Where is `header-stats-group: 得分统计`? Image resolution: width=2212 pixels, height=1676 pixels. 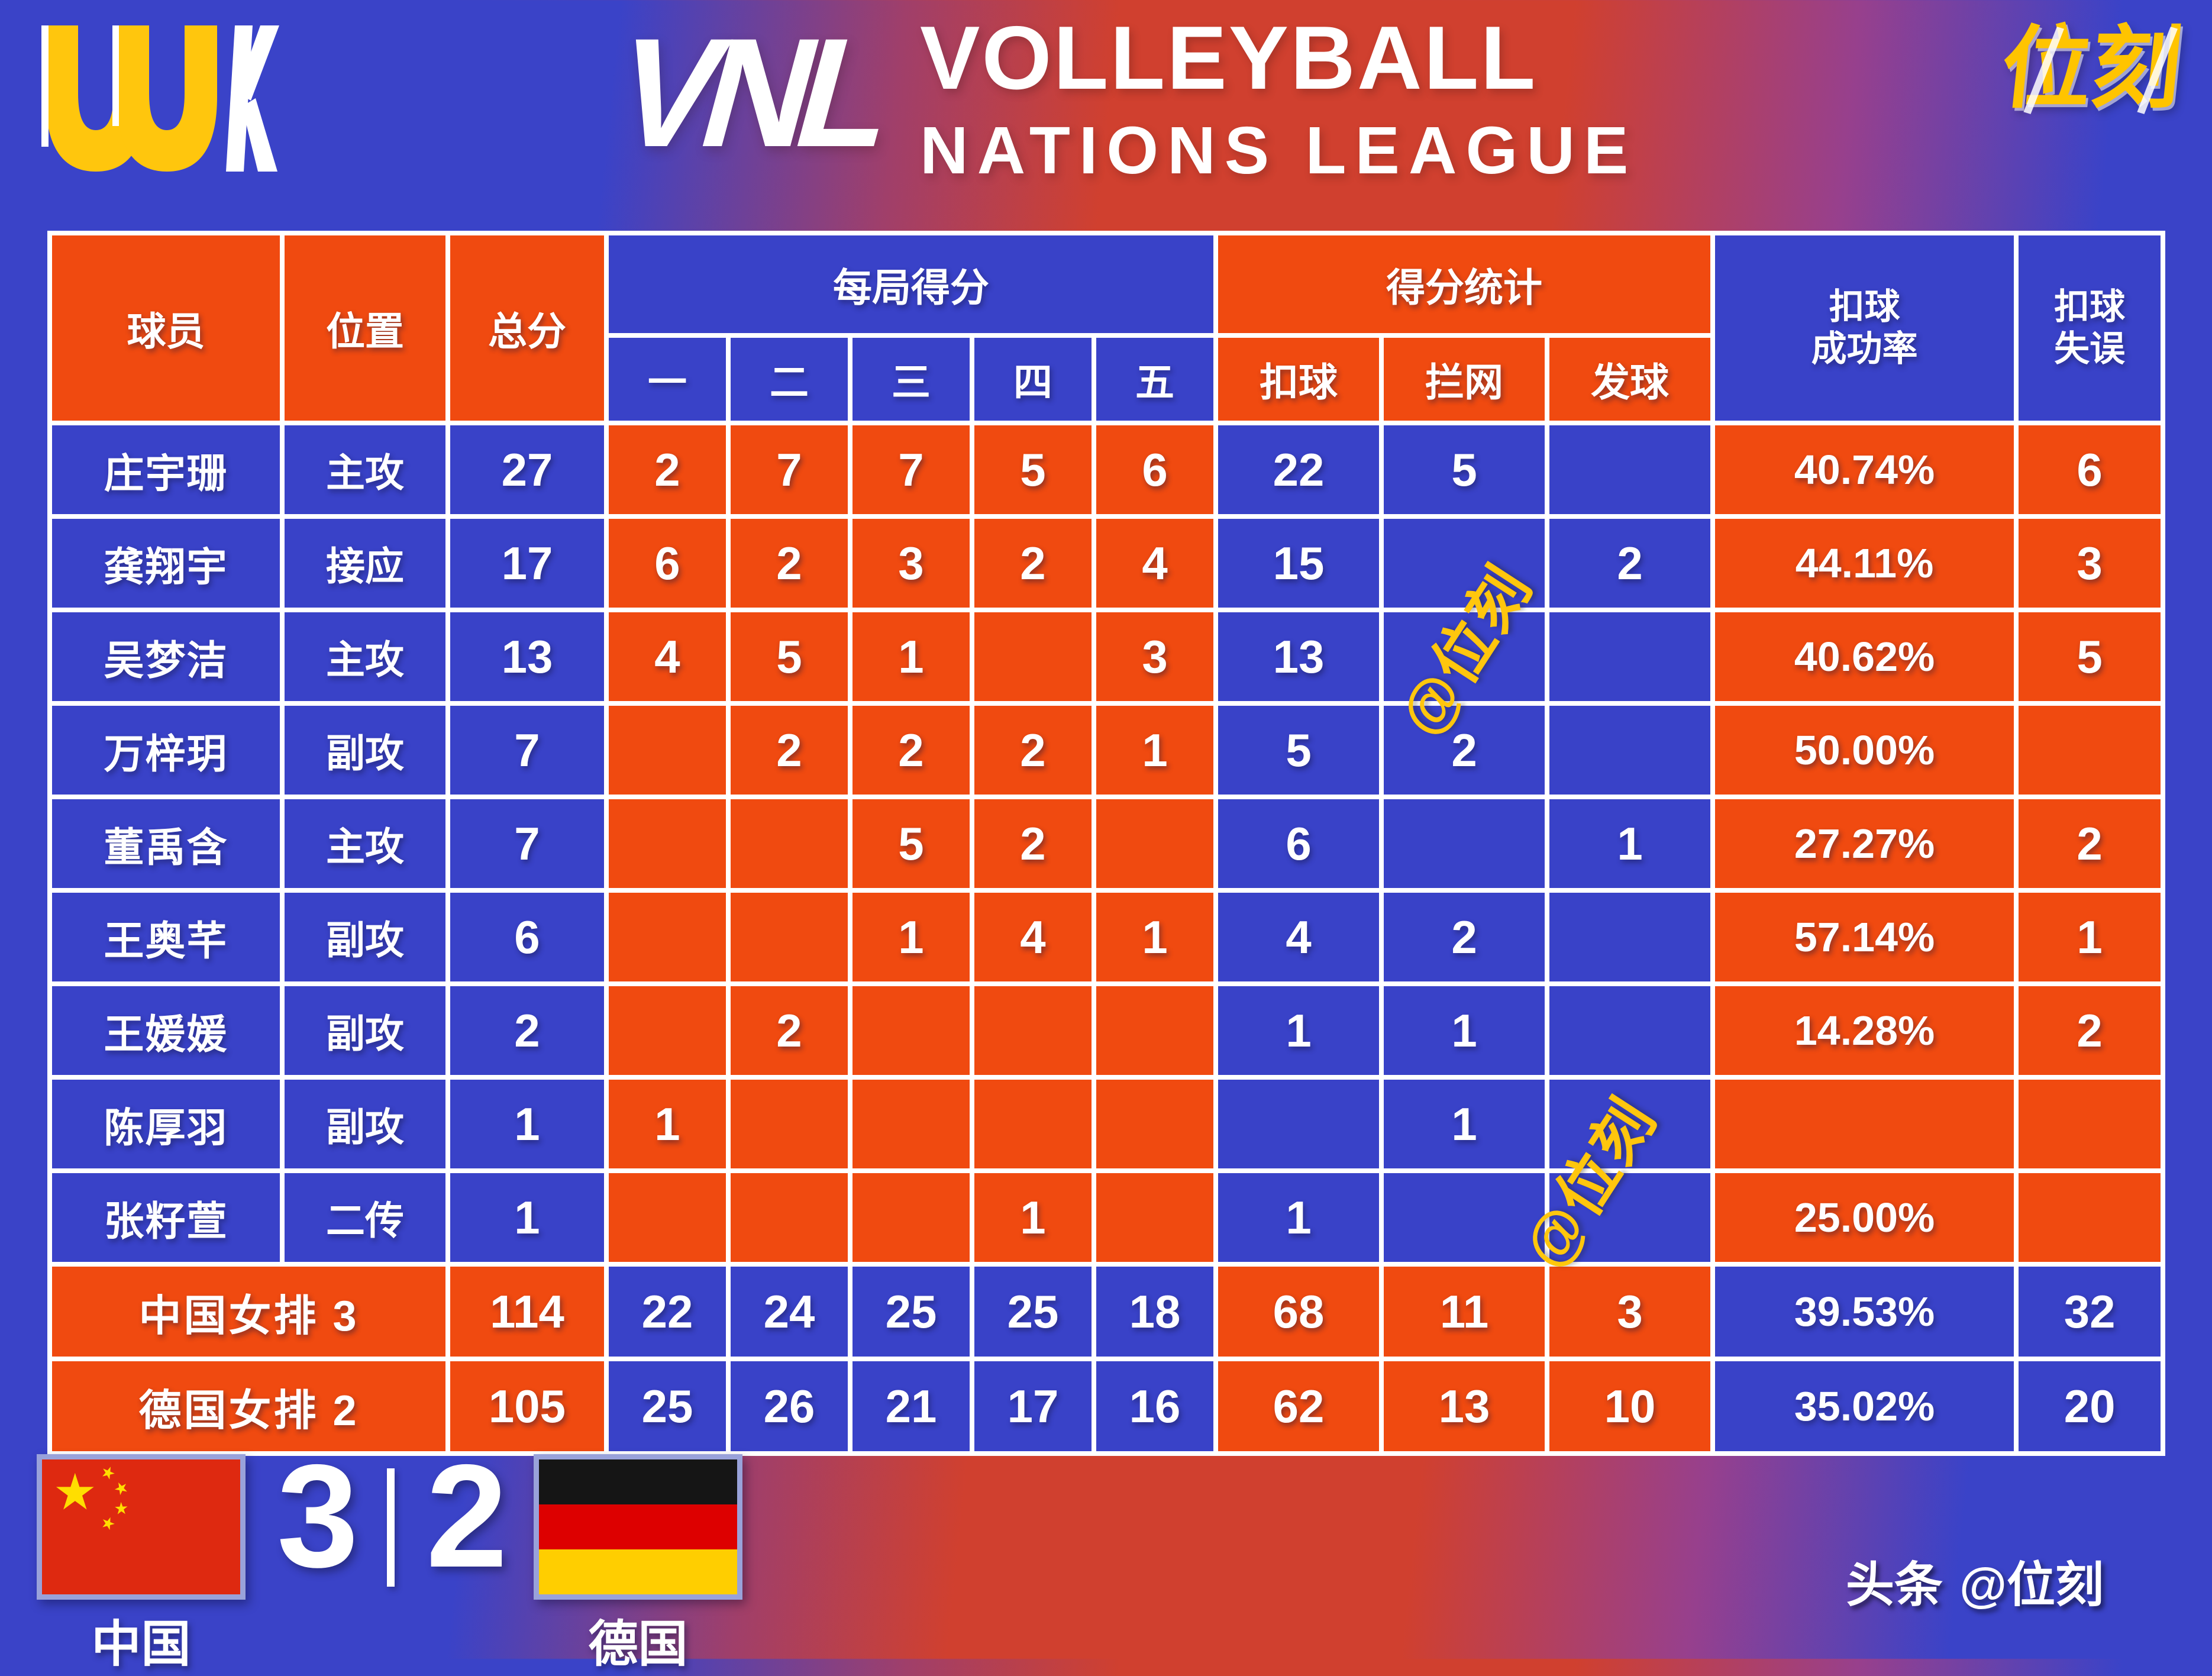 header-stats-group: 得分统计 is located at coordinates (1464, 284).